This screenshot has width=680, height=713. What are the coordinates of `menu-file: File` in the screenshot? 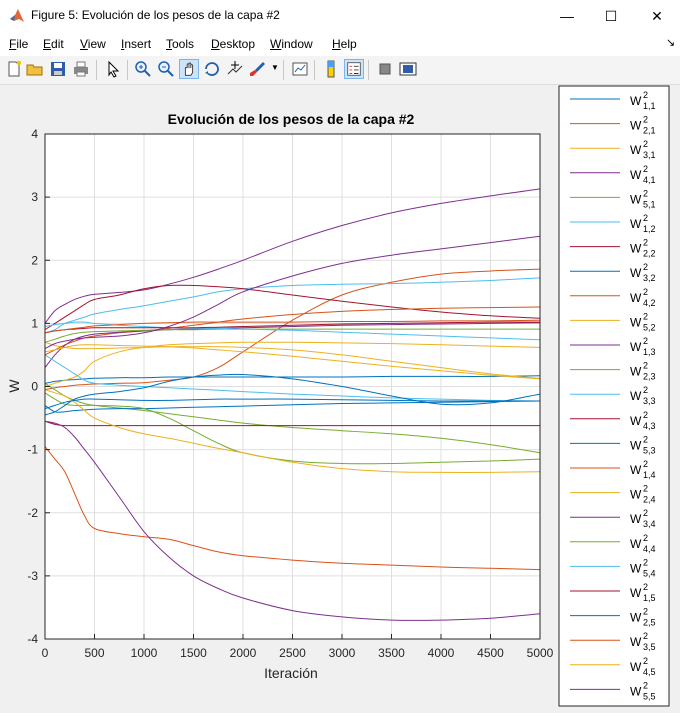 It's located at (19, 44).